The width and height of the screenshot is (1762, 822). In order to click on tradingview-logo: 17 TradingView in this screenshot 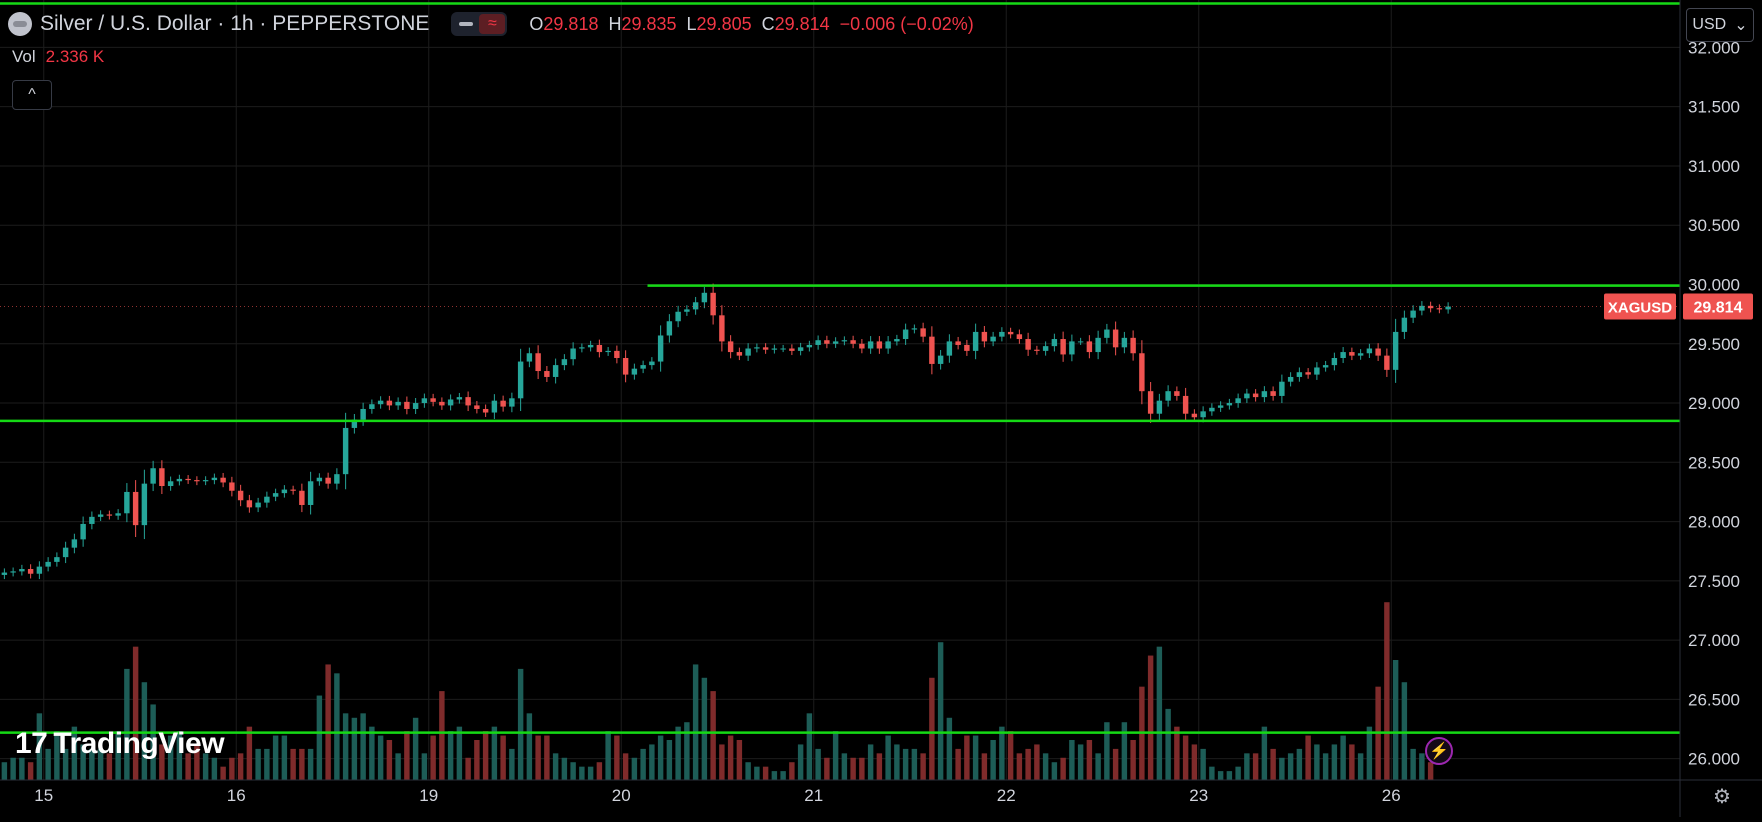, I will do `click(120, 744)`.